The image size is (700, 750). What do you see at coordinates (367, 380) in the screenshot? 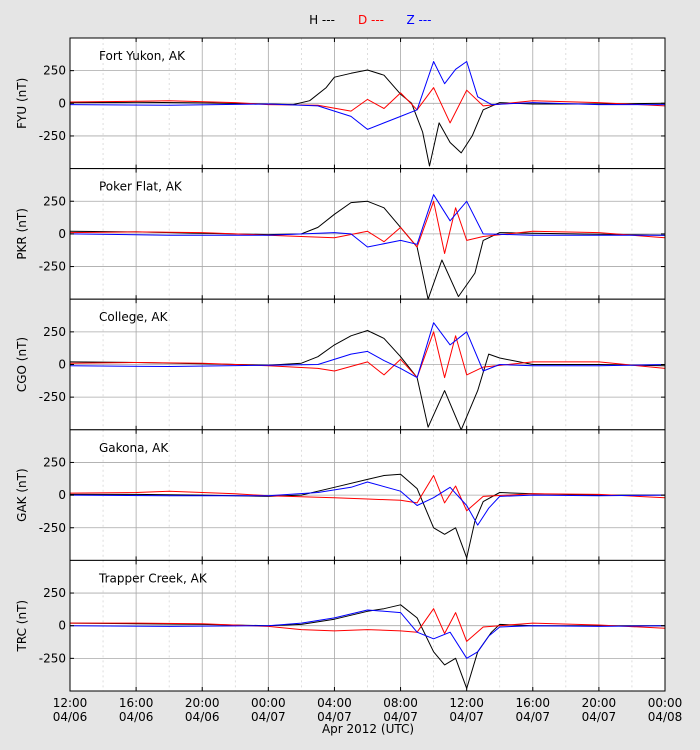
I see `series-line-h` at bounding box center [367, 380].